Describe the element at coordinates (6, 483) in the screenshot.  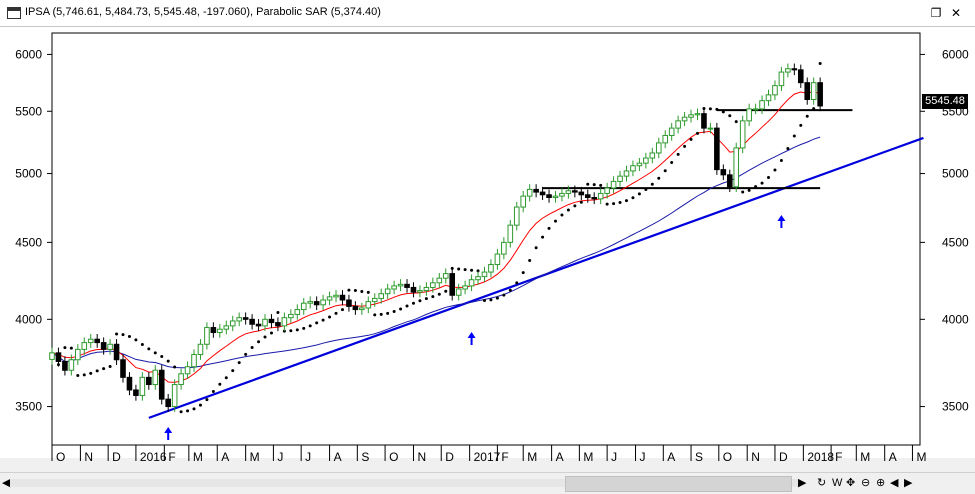
I see `scroll-left-icon: ◀` at that location.